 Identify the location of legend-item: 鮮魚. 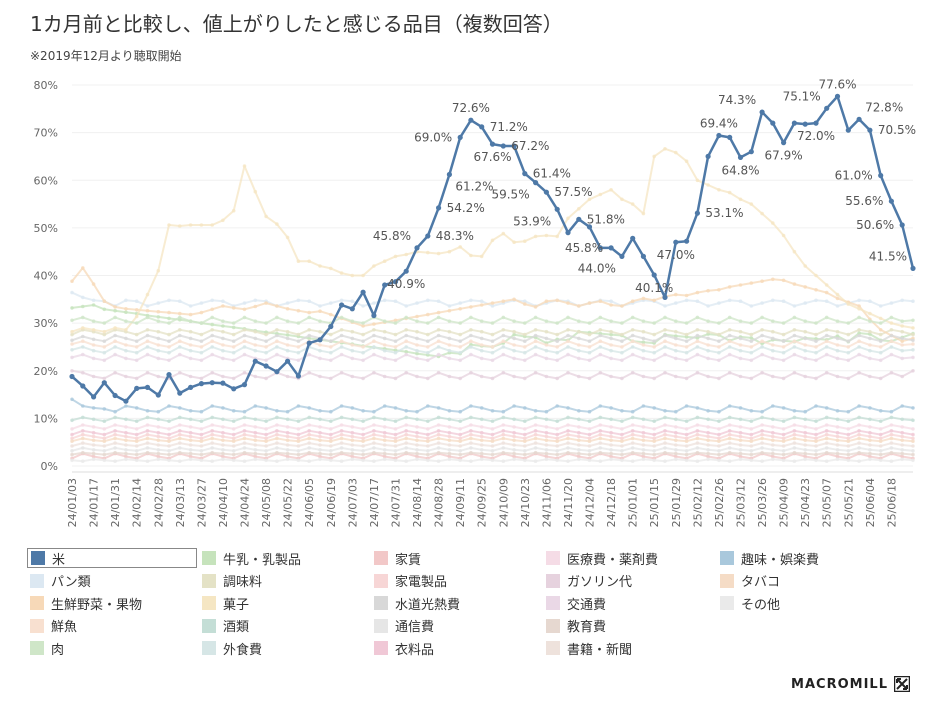
(52, 626).